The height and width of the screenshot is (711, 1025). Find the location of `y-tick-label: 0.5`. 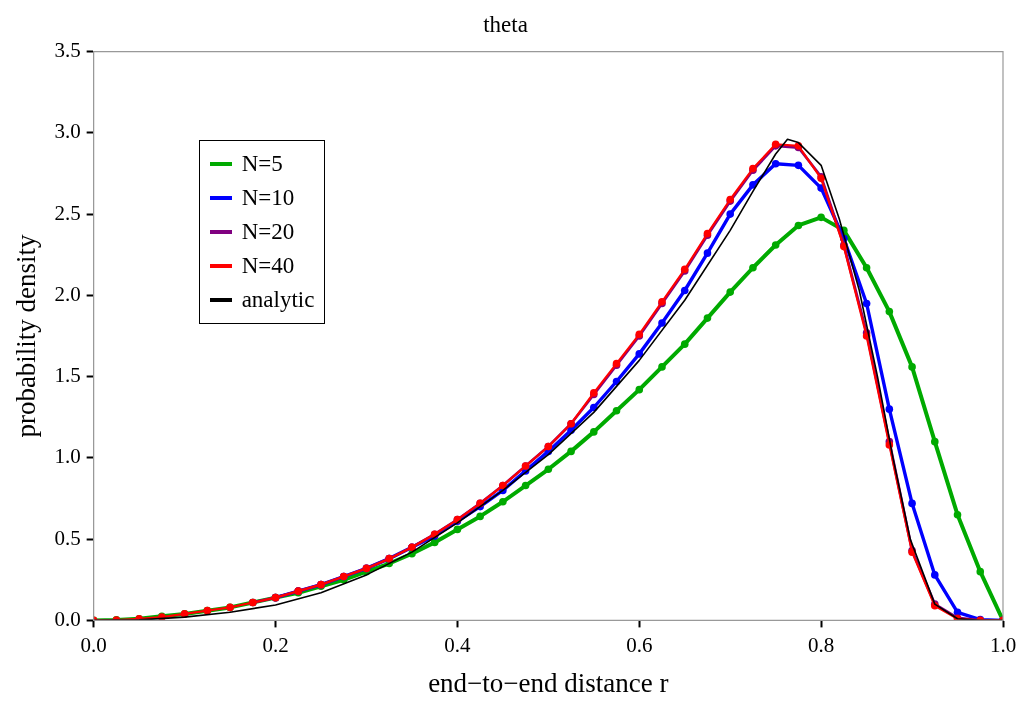

y-tick-label: 0.5 is located at coordinates (67, 537).